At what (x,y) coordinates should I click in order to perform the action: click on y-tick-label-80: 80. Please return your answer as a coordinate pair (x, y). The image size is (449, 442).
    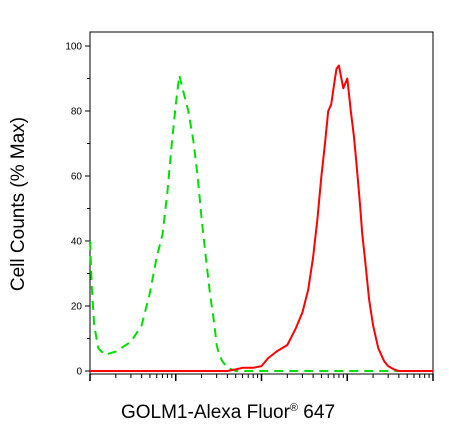
    Looking at the image, I should click on (77, 112).